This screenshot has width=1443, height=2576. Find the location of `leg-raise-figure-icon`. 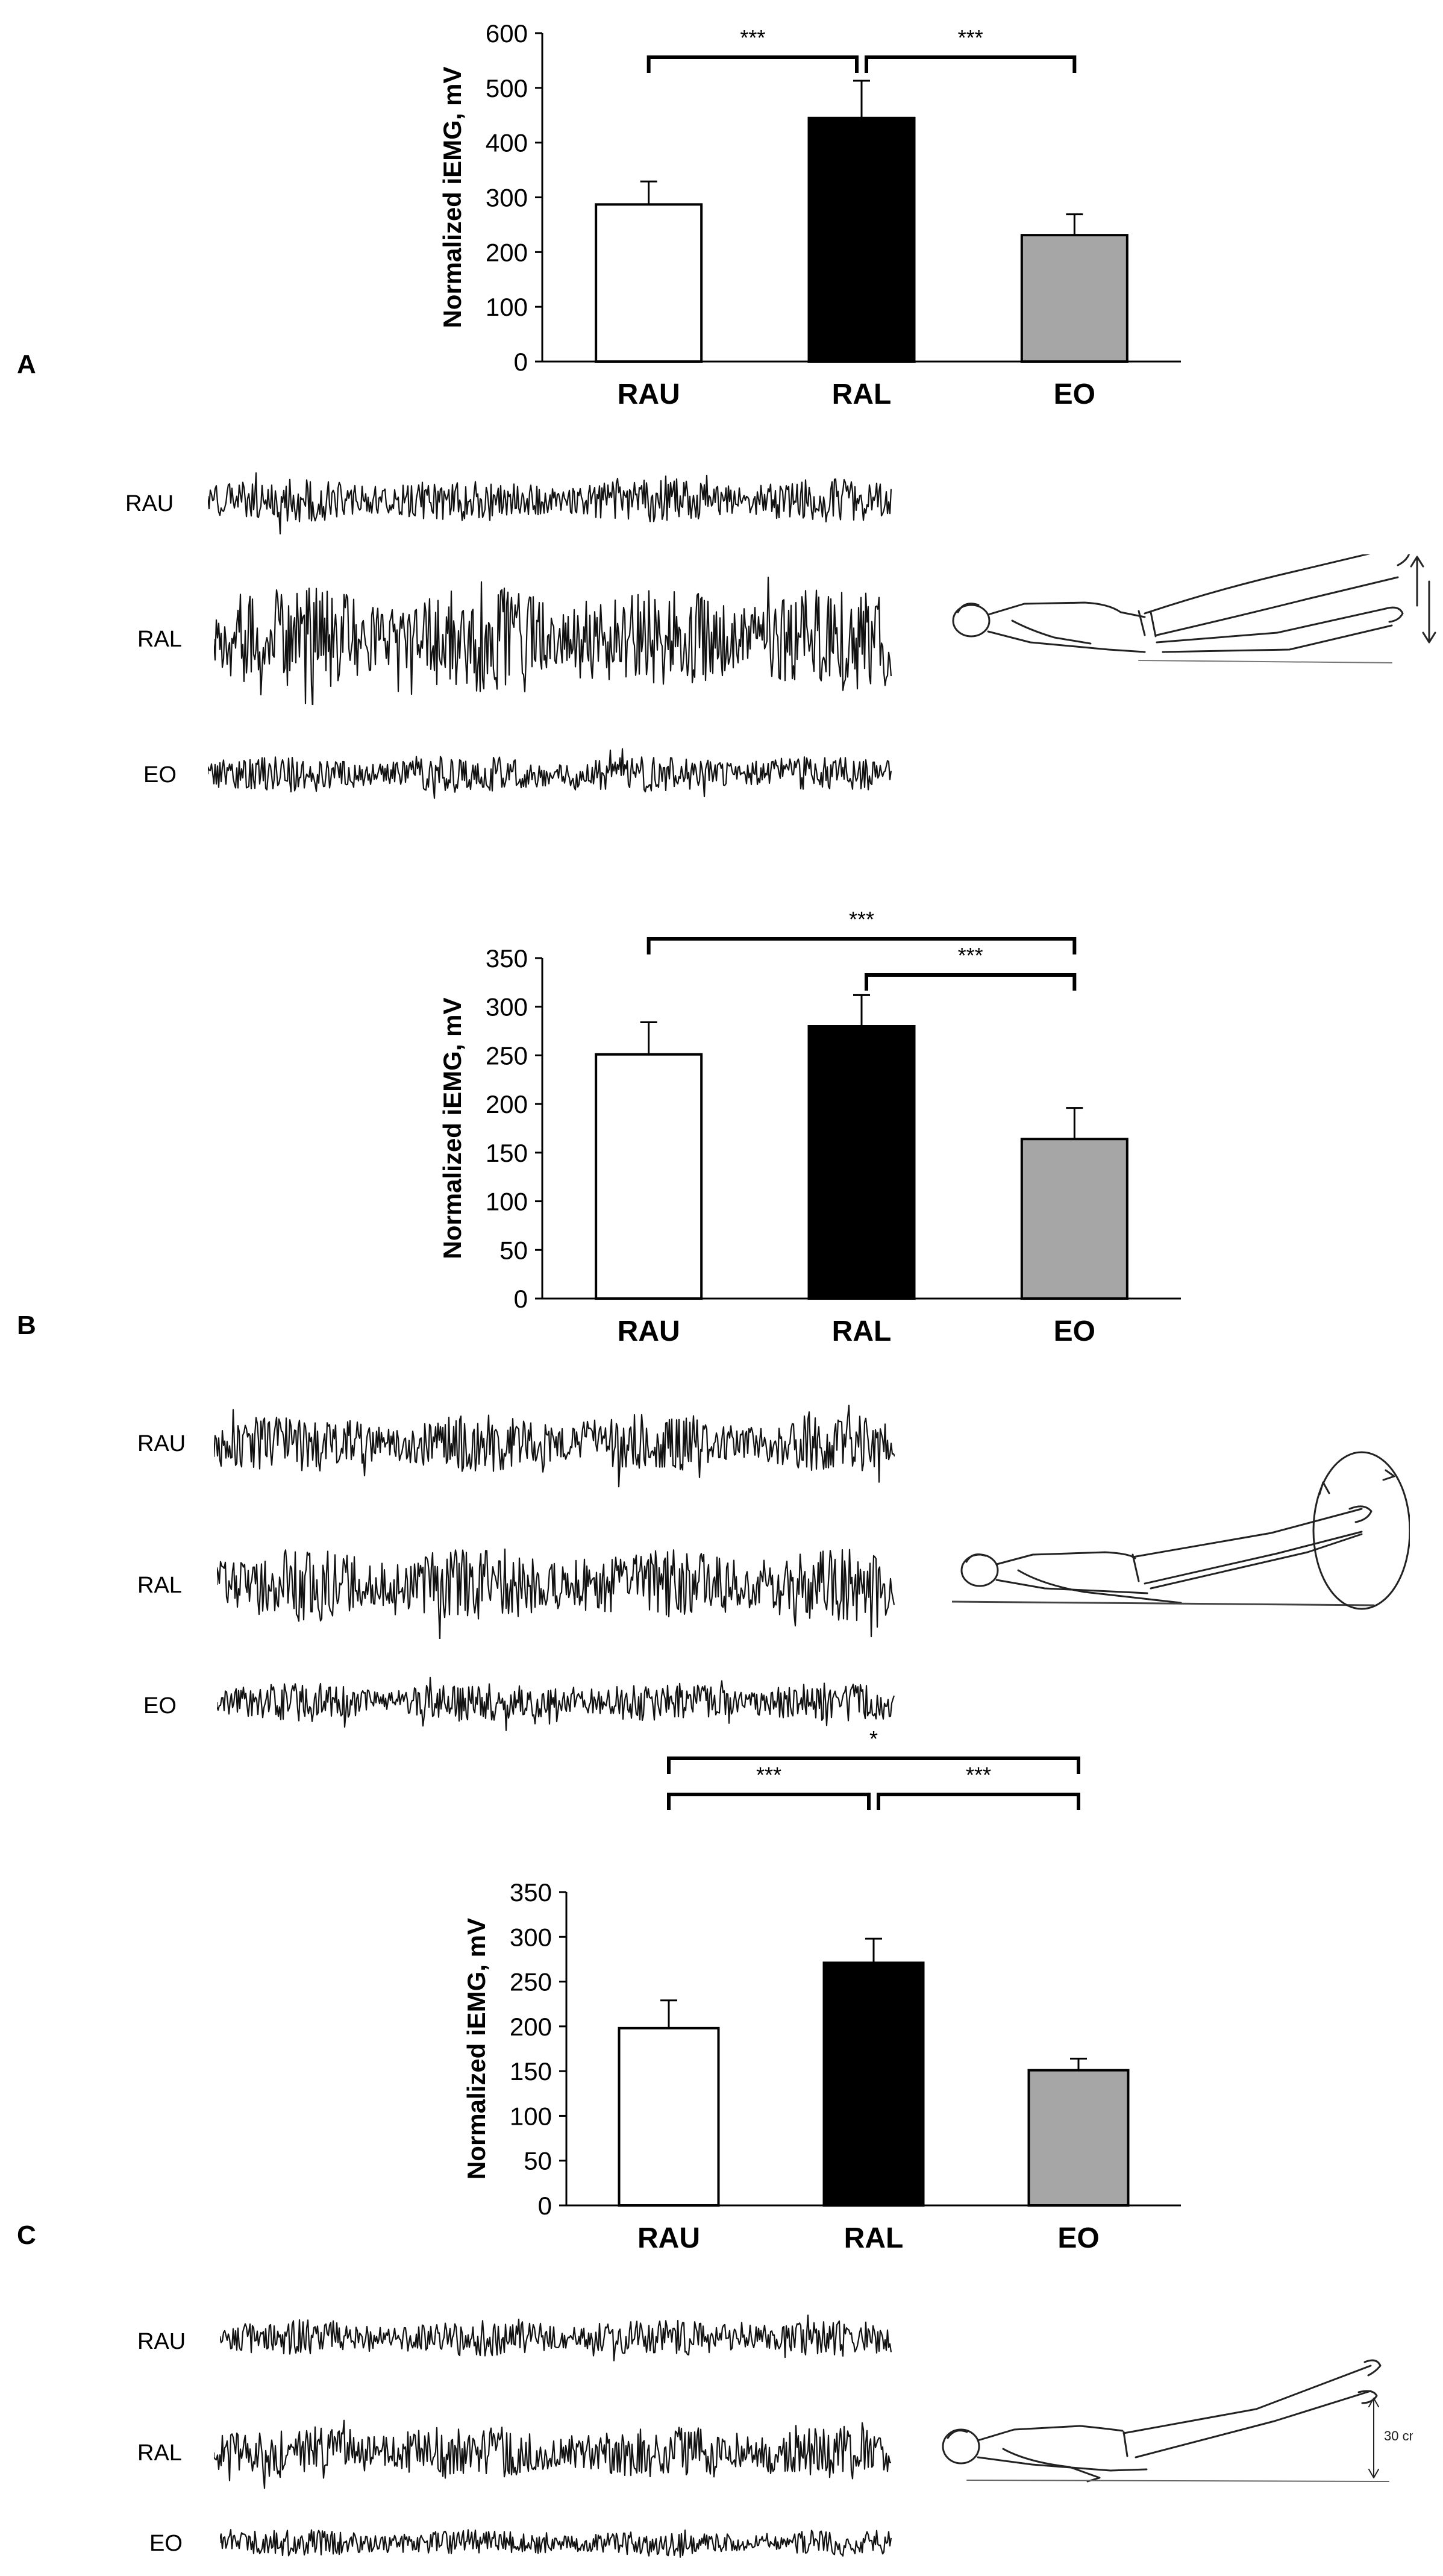

leg-raise-figure-icon is located at coordinates (1194, 608).